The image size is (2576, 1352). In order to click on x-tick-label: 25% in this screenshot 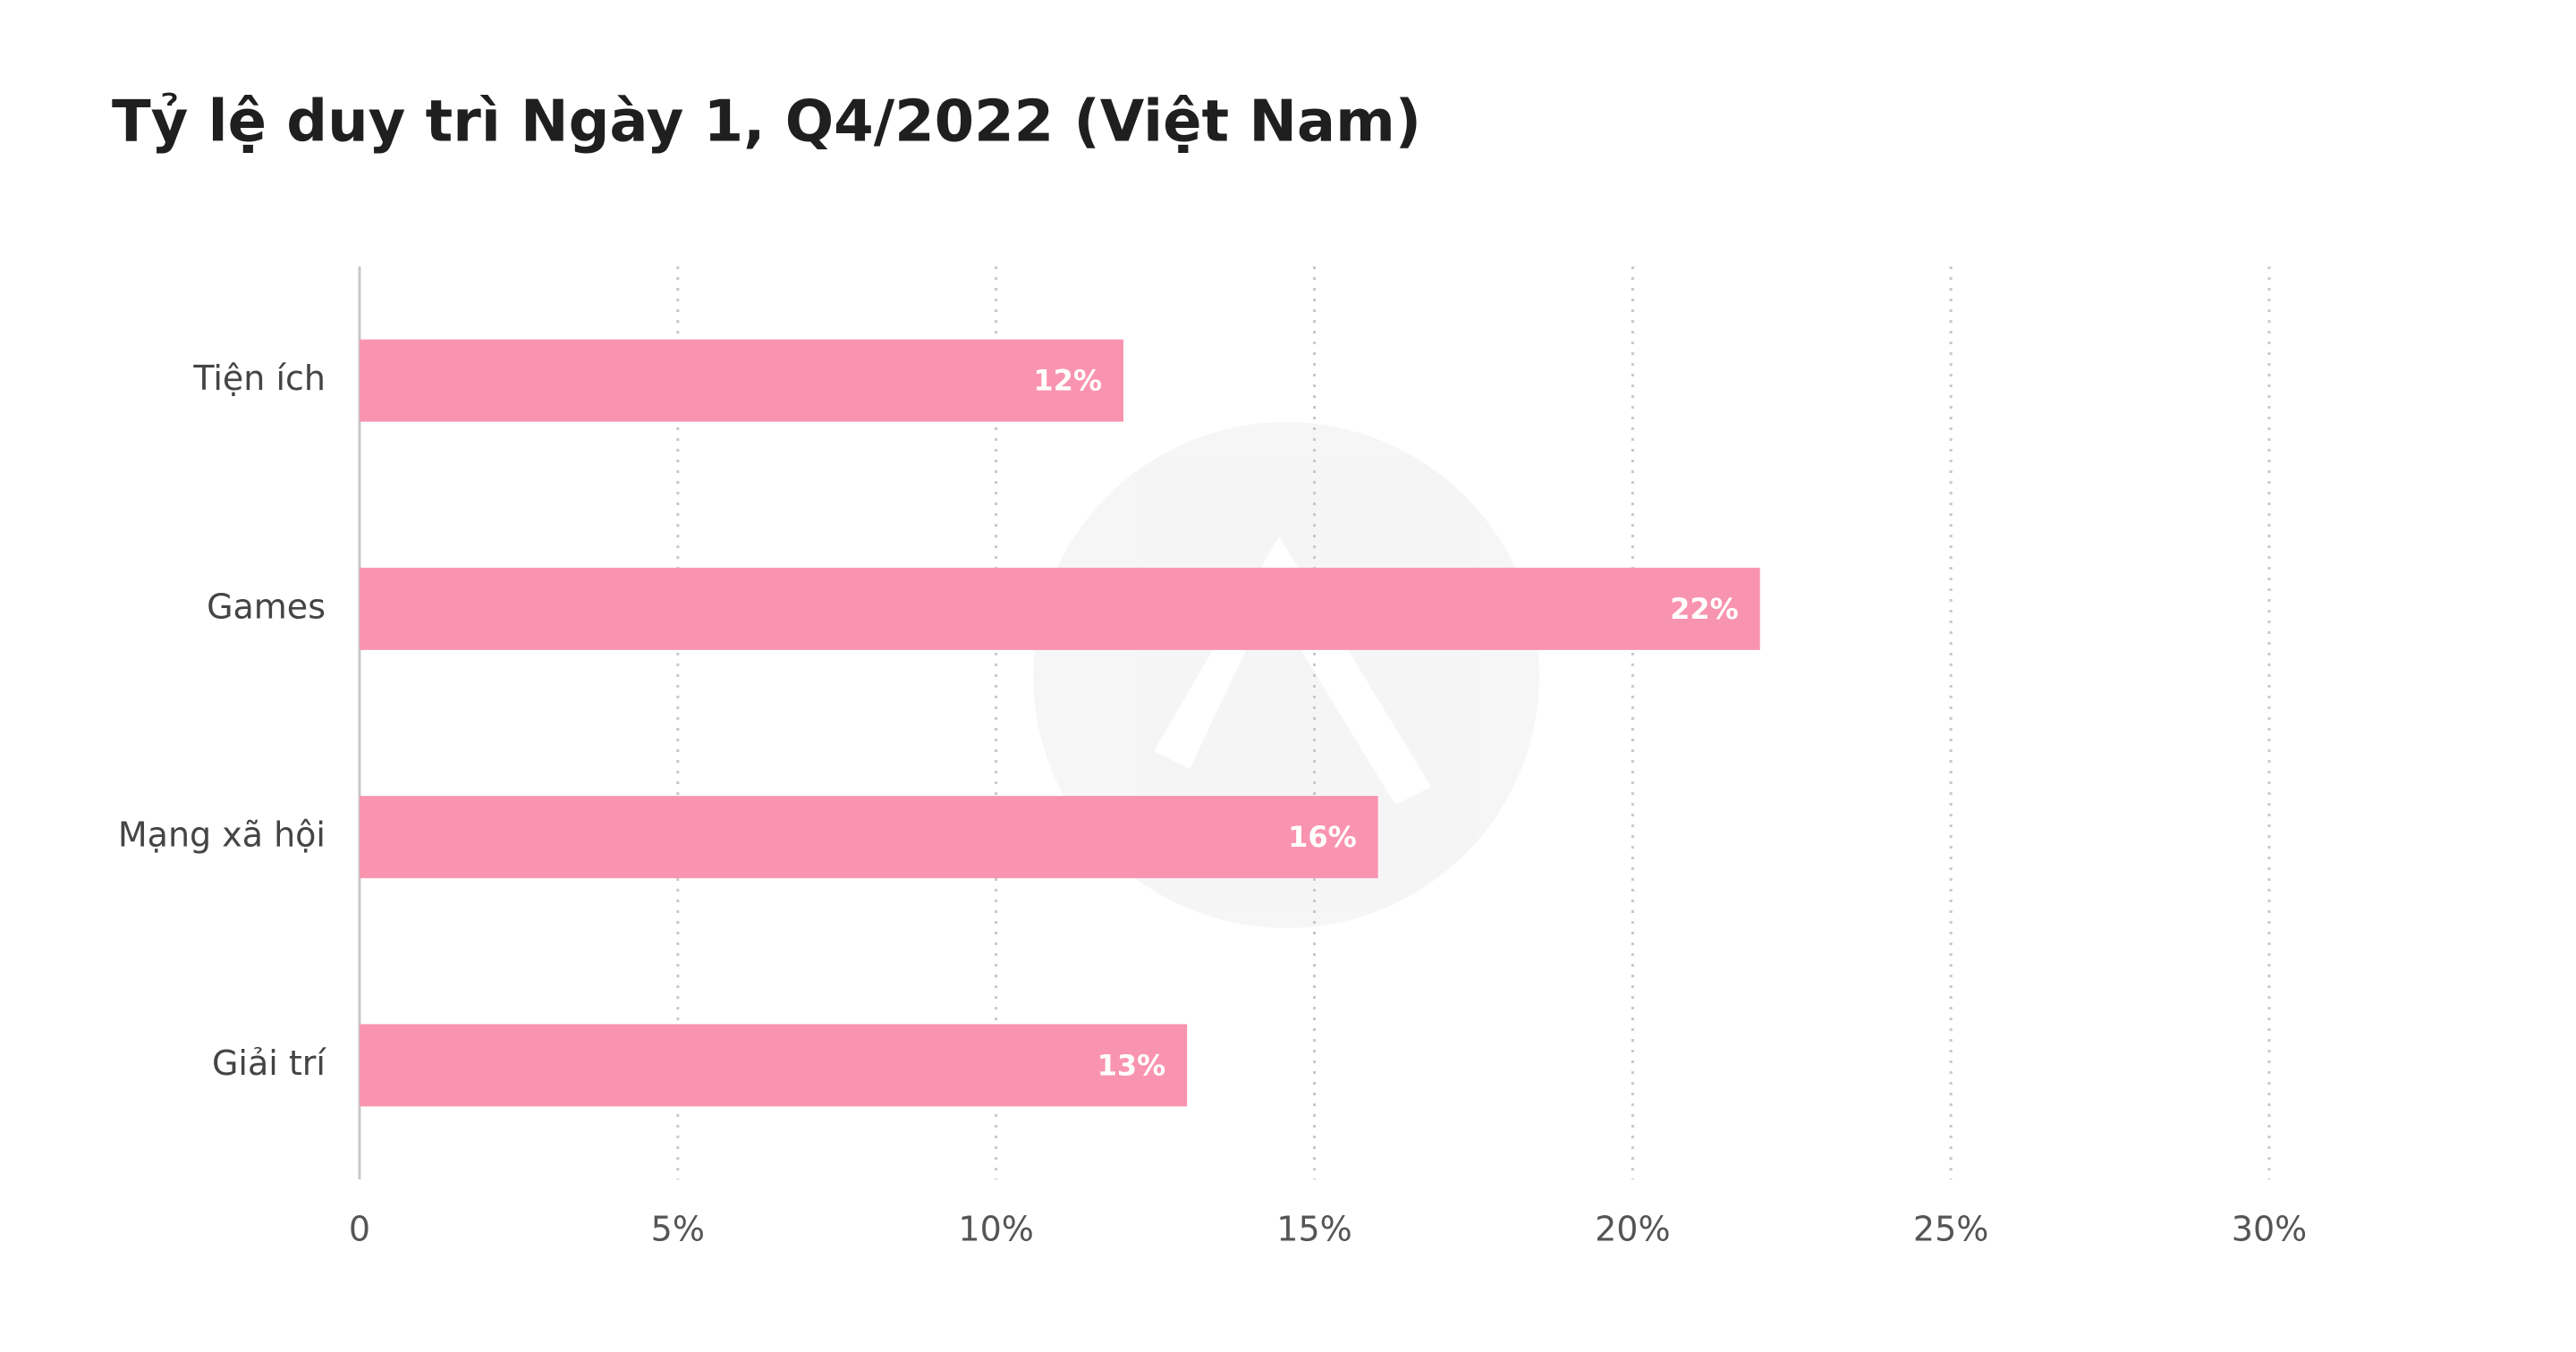, I will do `click(1950, 1229)`.